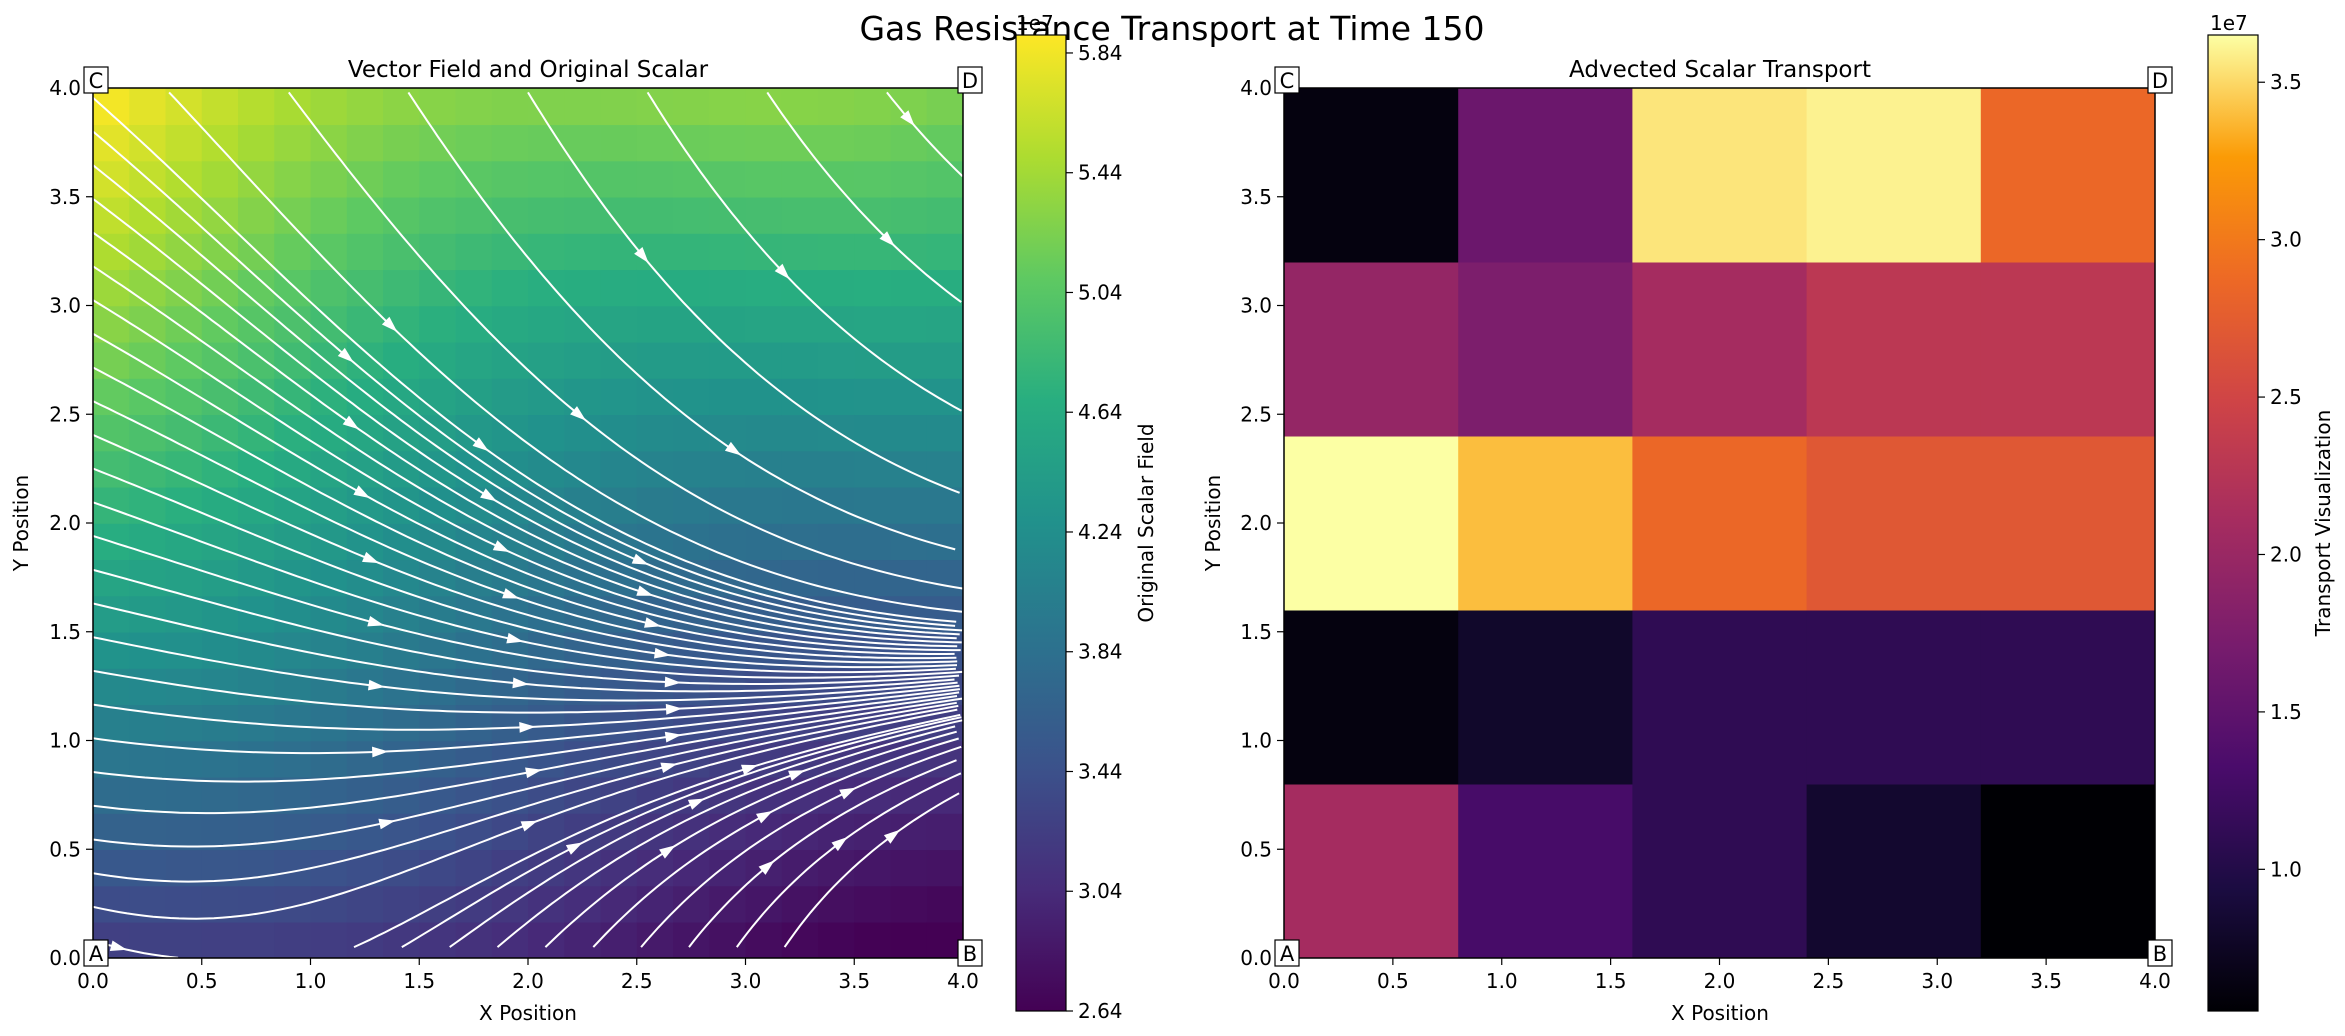 This screenshot has height=1036, width=2345. What do you see at coordinates (1720, 871) in the screenshot?
I see `heatmap-cell-r0-c2` at bounding box center [1720, 871].